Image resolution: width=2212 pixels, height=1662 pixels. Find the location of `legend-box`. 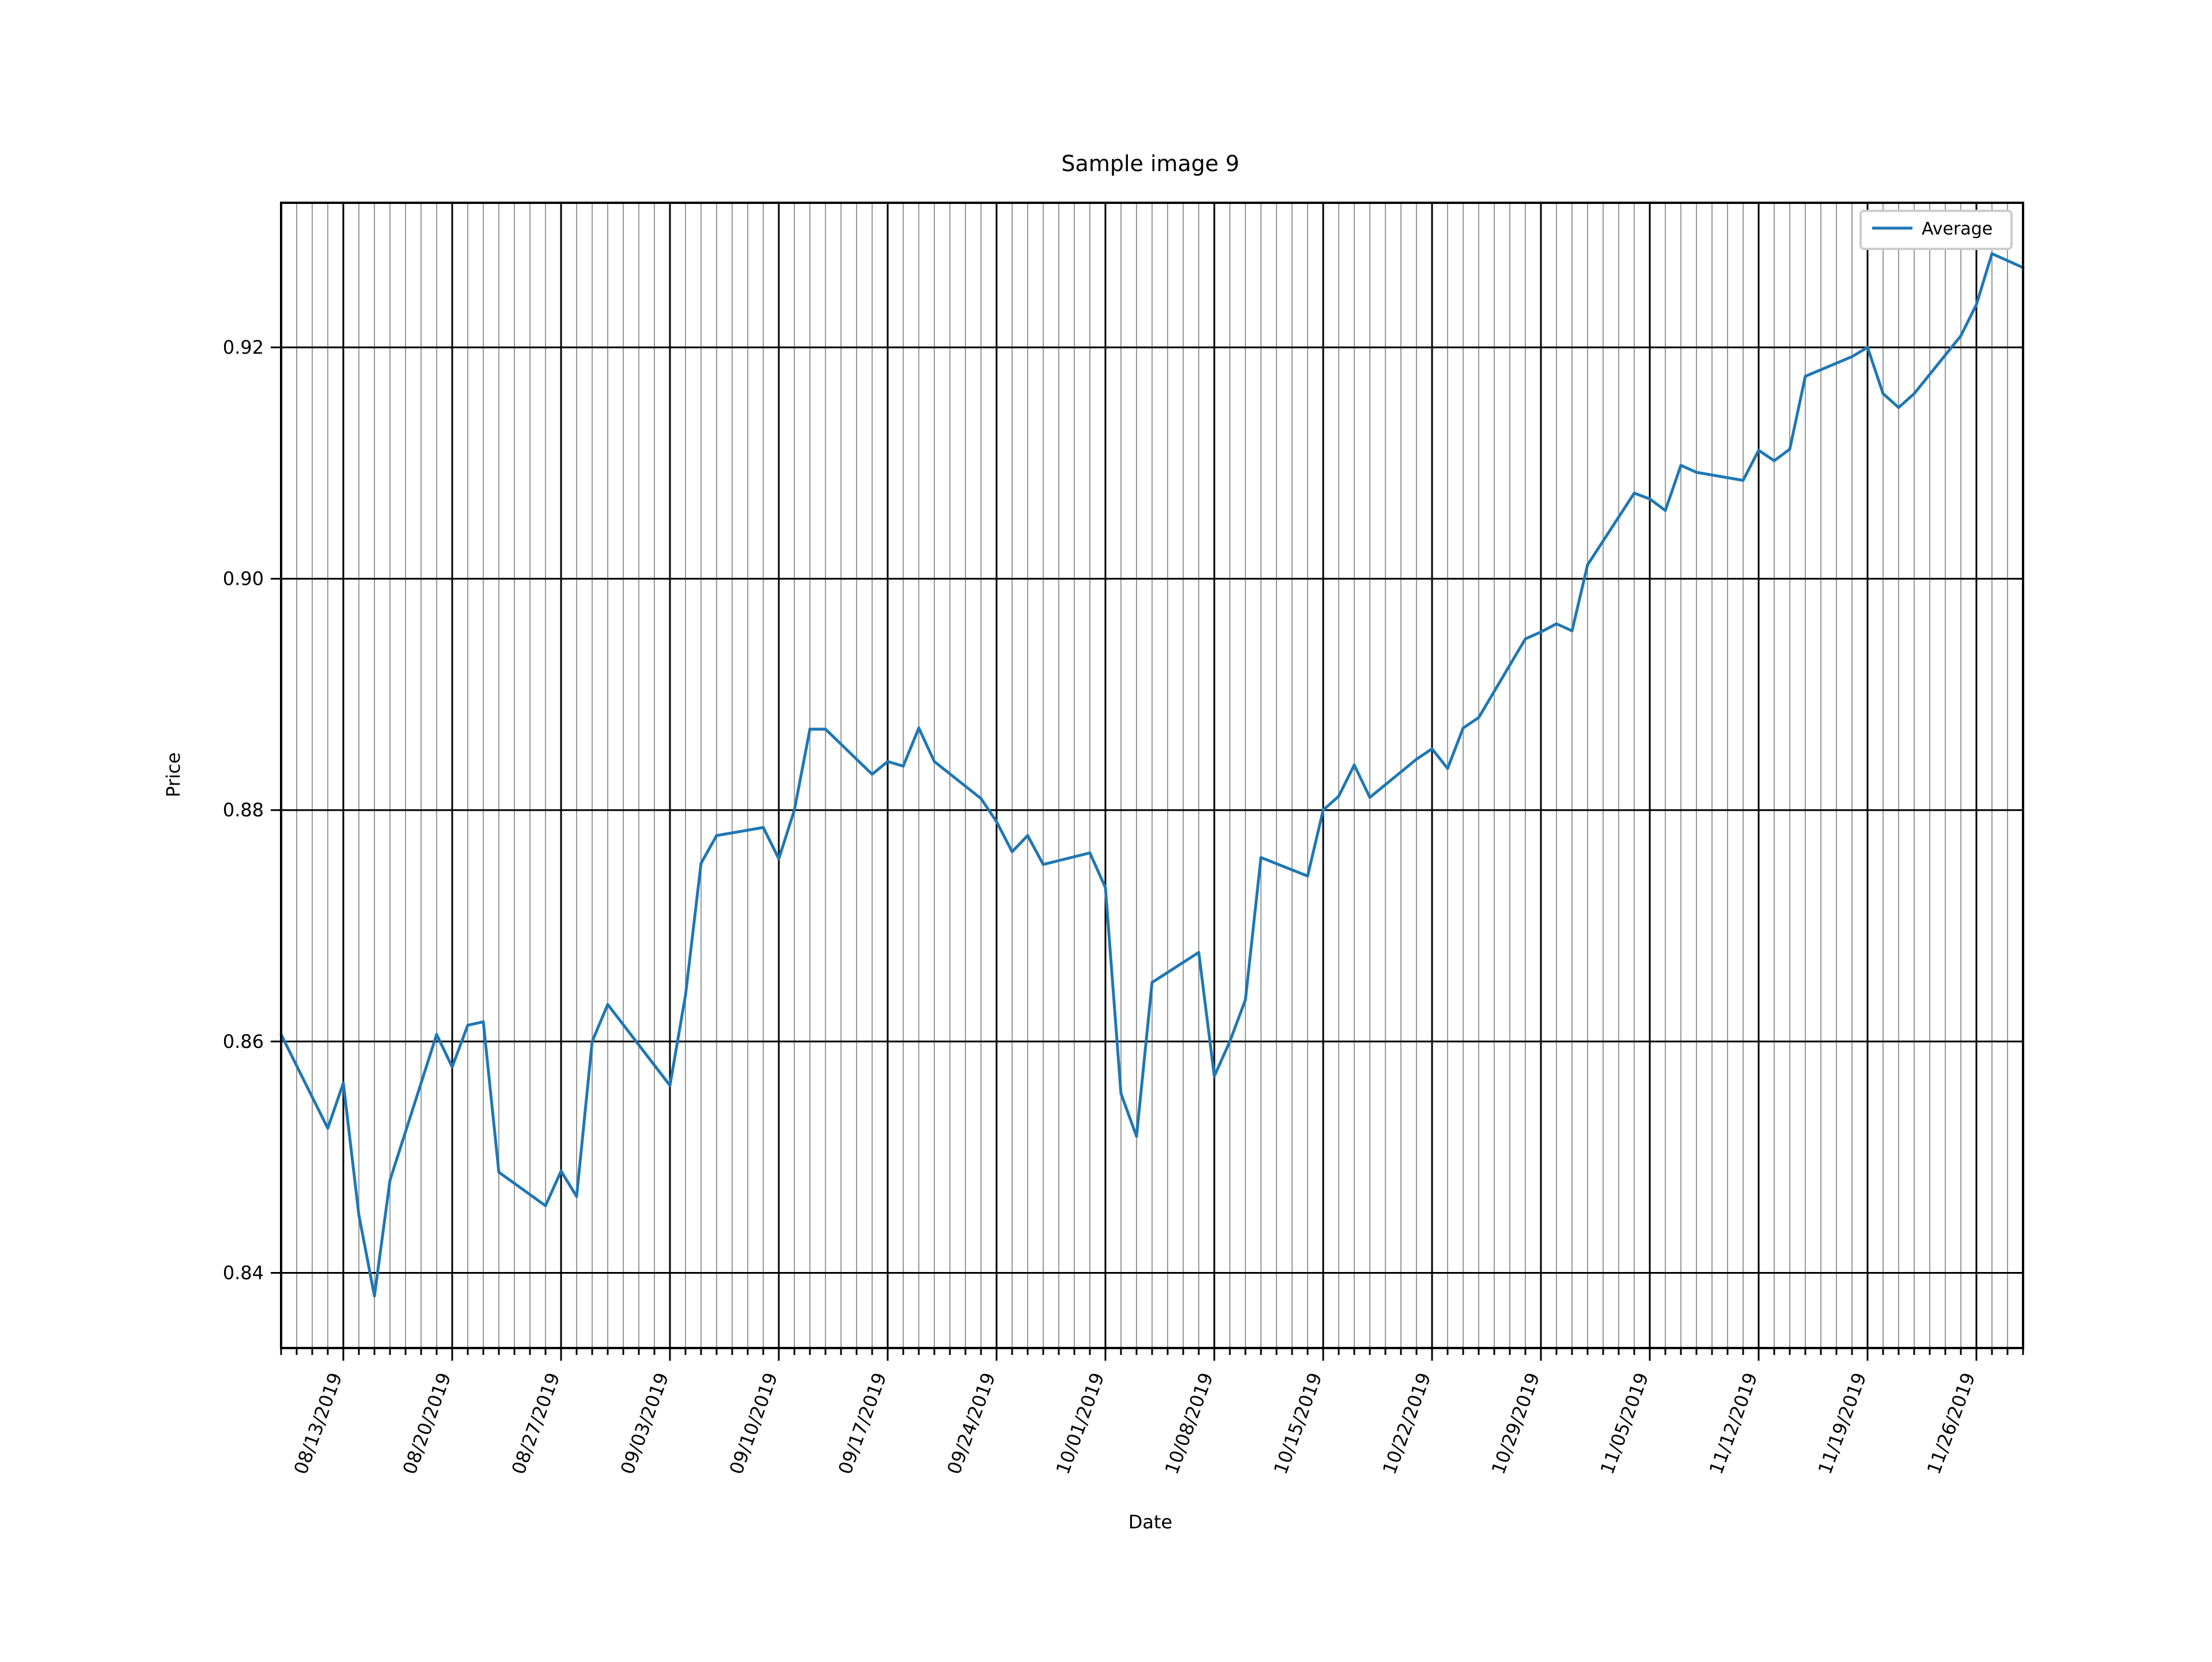

legend-box is located at coordinates (1936, 230).